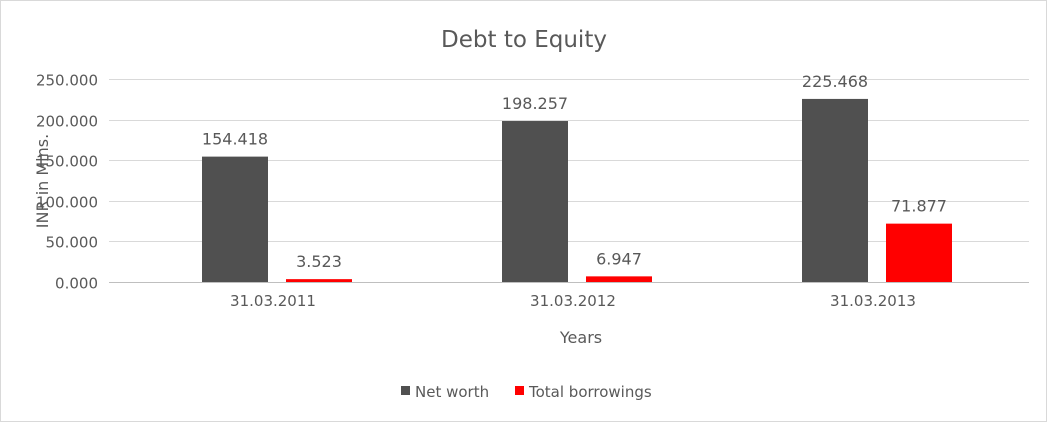 This screenshot has width=1047, height=423. I want to click on data-label: 154.418, so click(235, 139).